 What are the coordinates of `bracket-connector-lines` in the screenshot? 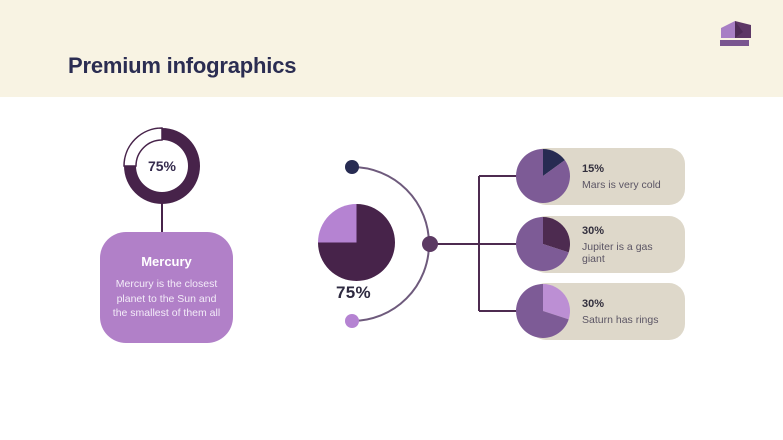 It's located at (486, 243).